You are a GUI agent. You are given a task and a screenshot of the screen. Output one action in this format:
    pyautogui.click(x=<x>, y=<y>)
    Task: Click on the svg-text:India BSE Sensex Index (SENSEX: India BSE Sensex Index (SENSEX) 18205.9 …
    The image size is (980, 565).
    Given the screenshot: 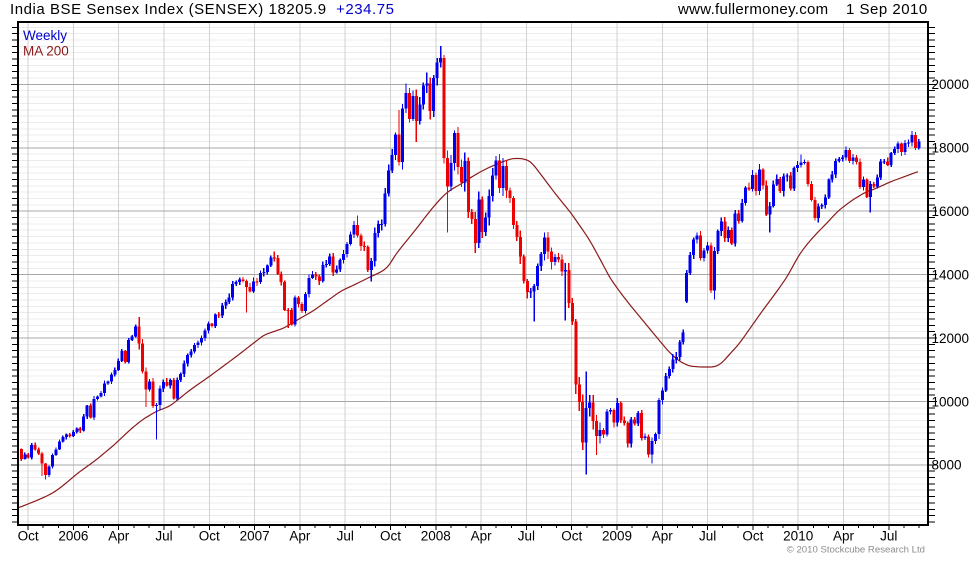 What is the action you would take?
    pyautogui.click(x=202, y=9)
    